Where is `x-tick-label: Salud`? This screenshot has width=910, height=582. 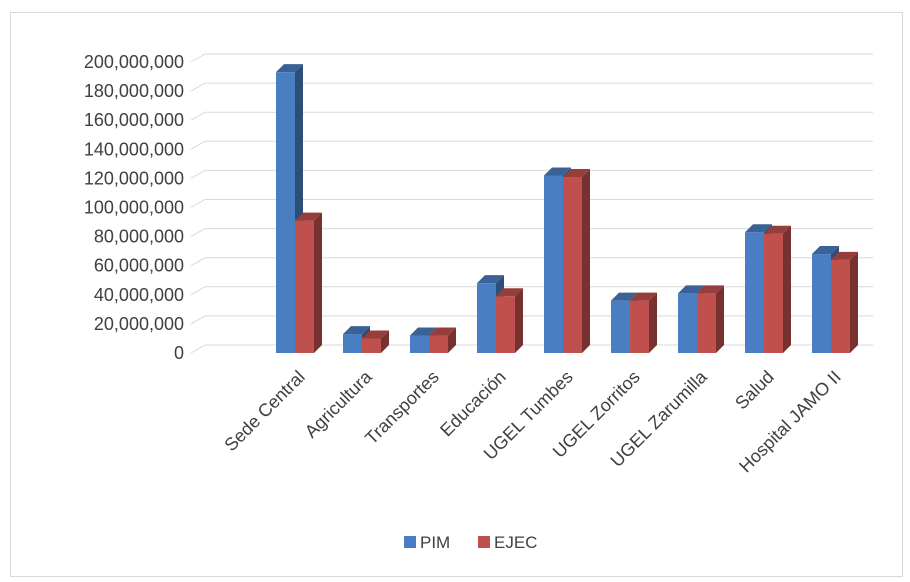 x-tick-label: Salud is located at coordinates (754, 390).